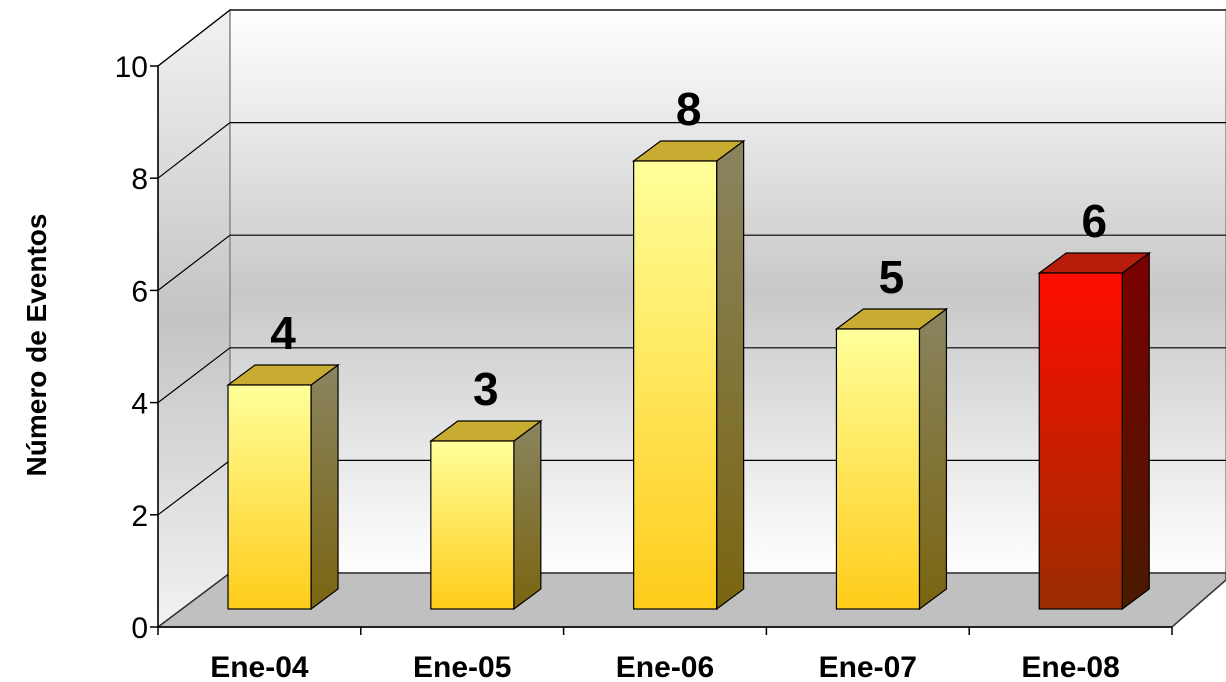  What do you see at coordinates (892, 277) in the screenshot?
I see `data-label: 5` at bounding box center [892, 277].